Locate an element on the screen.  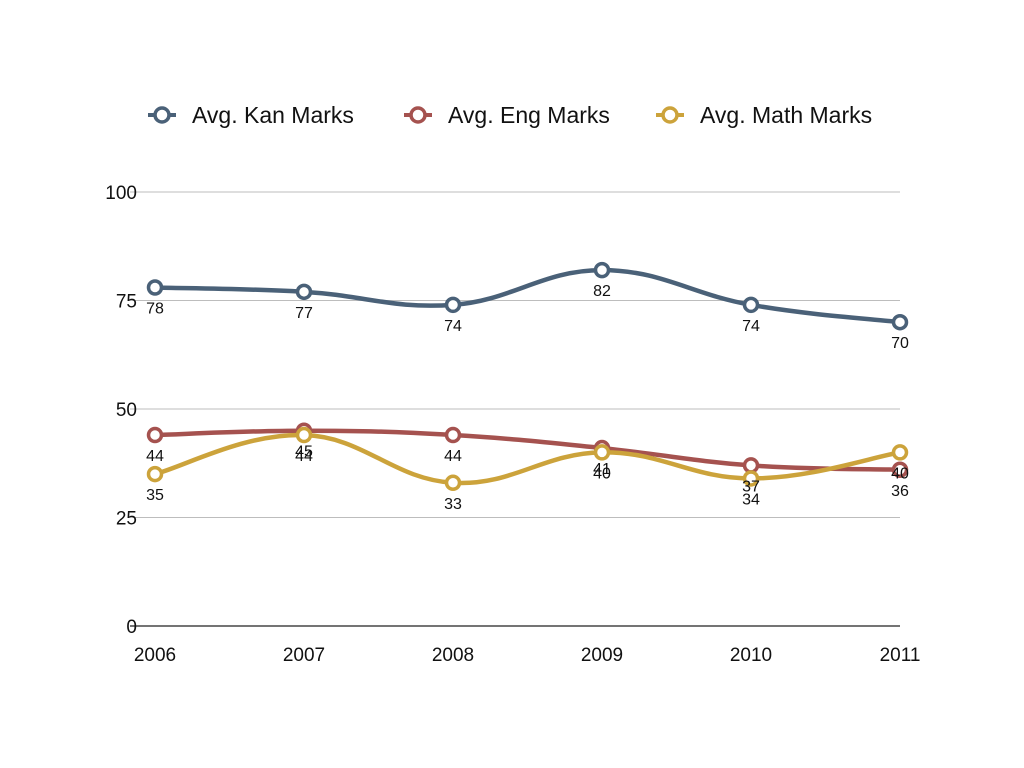
data-label-eng: 41 is located at coordinates (602, 469).